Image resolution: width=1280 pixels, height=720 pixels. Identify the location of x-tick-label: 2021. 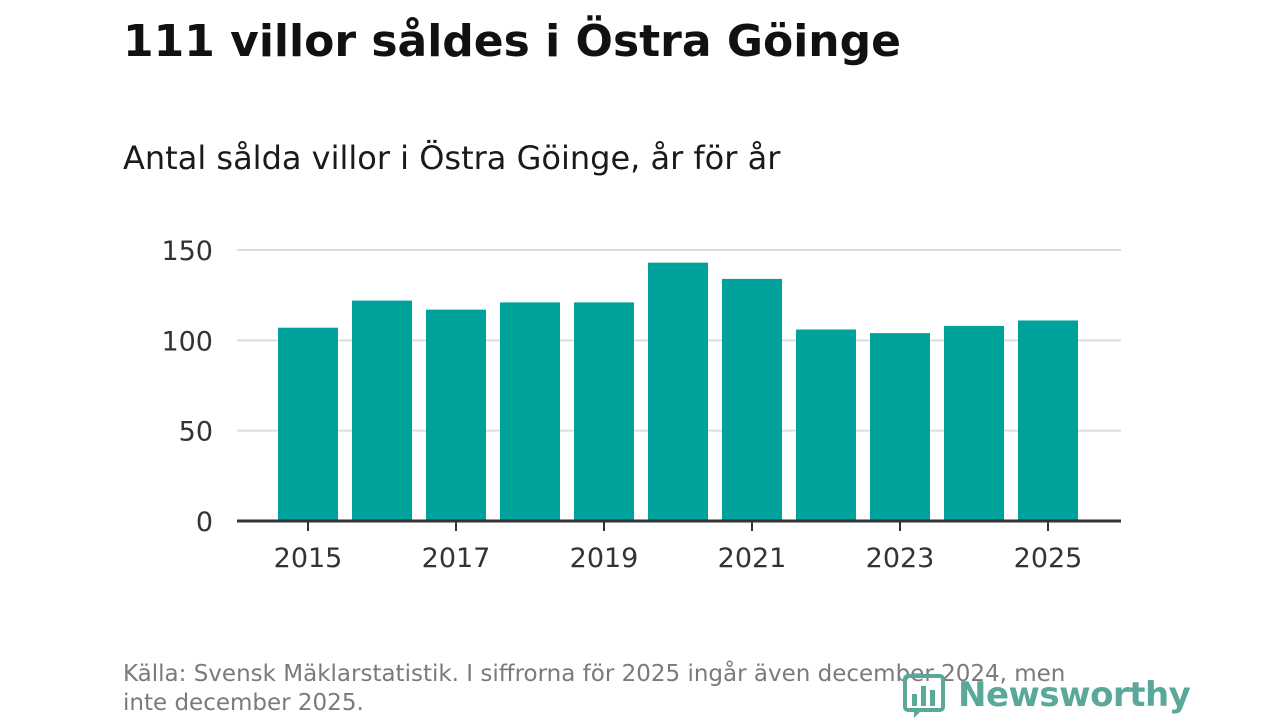
(752, 558).